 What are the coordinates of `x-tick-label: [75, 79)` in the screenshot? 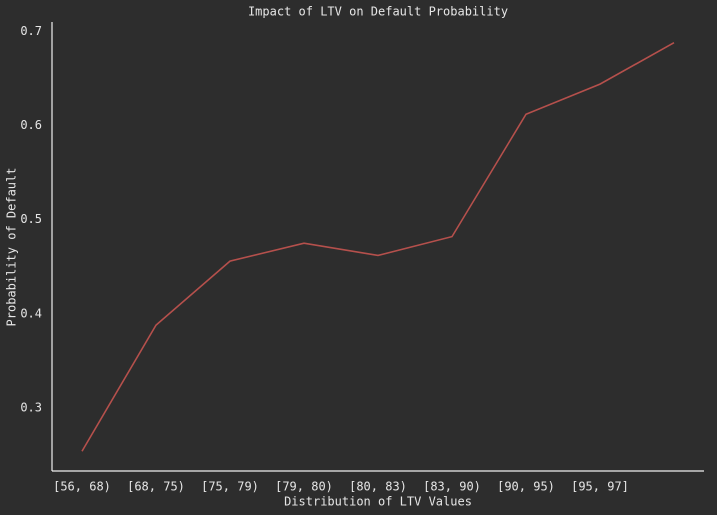 It's located at (230, 487).